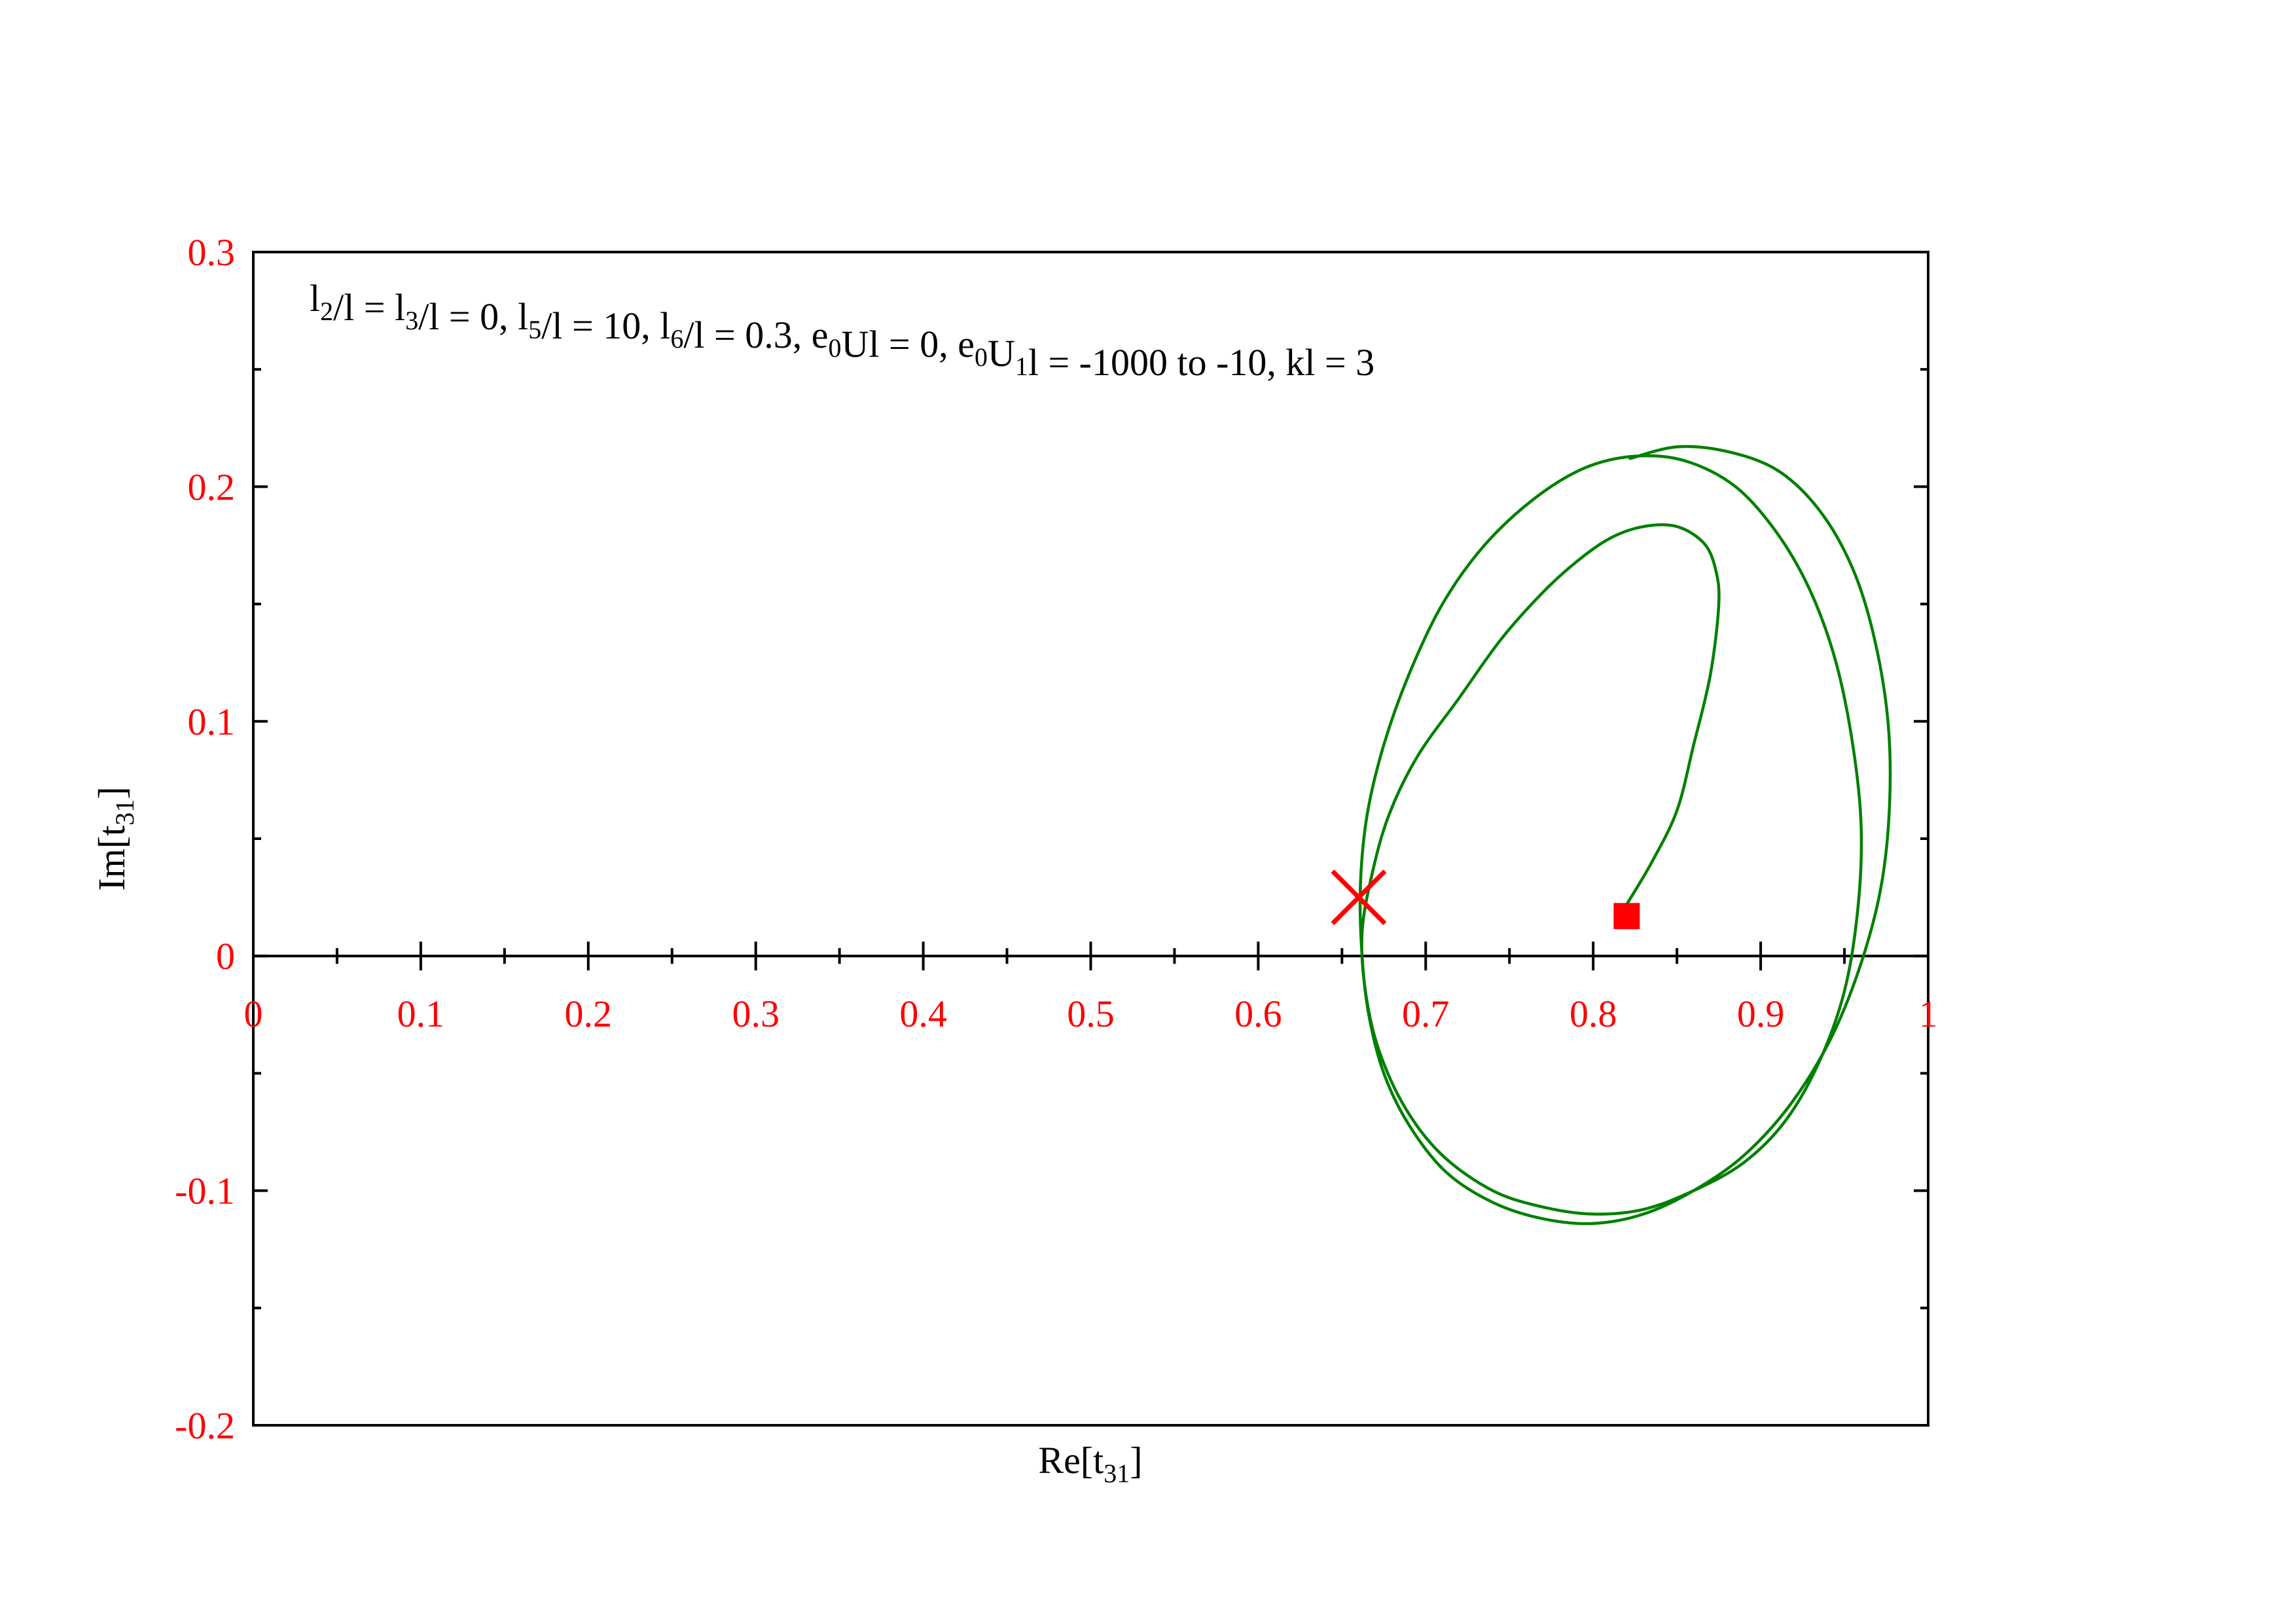 This screenshot has height=1623, width=2296. I want to click on y-tick-label: -0.2, so click(205, 1425).